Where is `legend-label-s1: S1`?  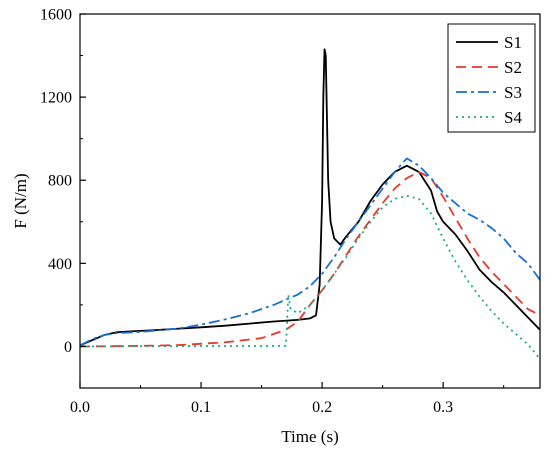
legend-label-s1: S1 is located at coordinates (513, 42).